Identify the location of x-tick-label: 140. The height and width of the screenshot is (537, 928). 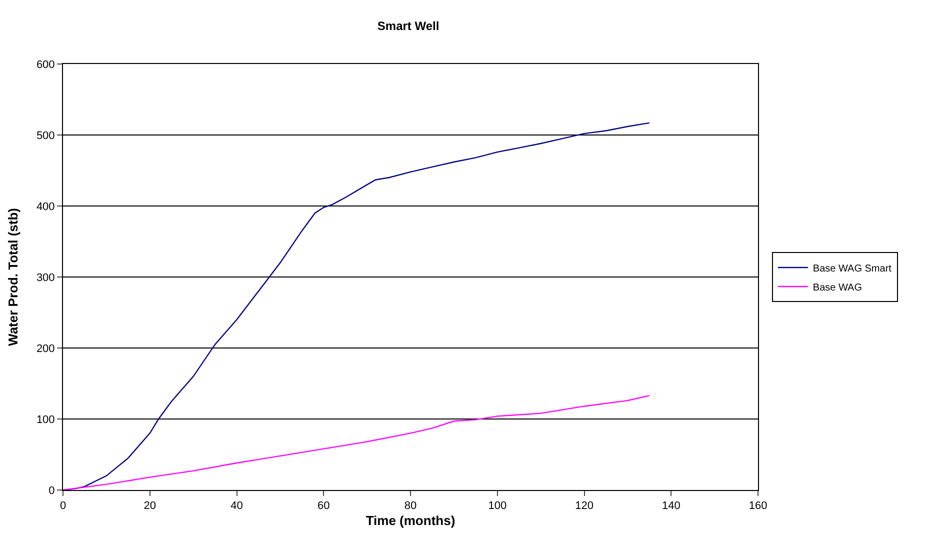
(671, 506).